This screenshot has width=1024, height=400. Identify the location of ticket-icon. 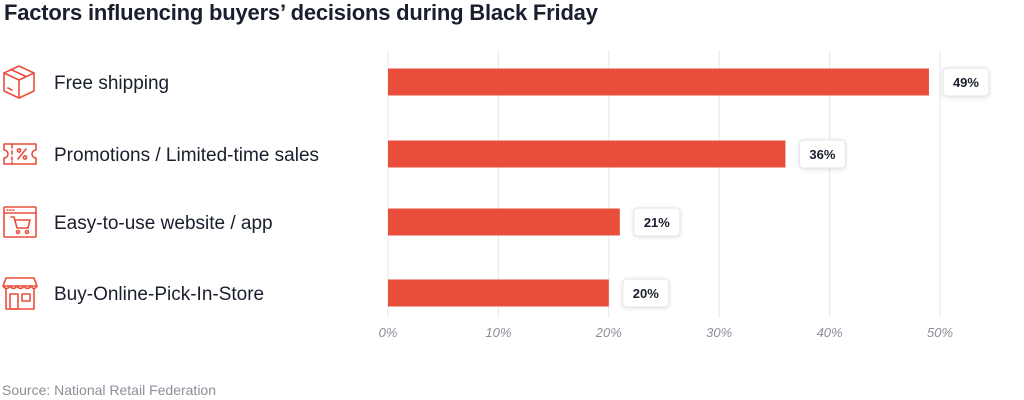
(20, 154).